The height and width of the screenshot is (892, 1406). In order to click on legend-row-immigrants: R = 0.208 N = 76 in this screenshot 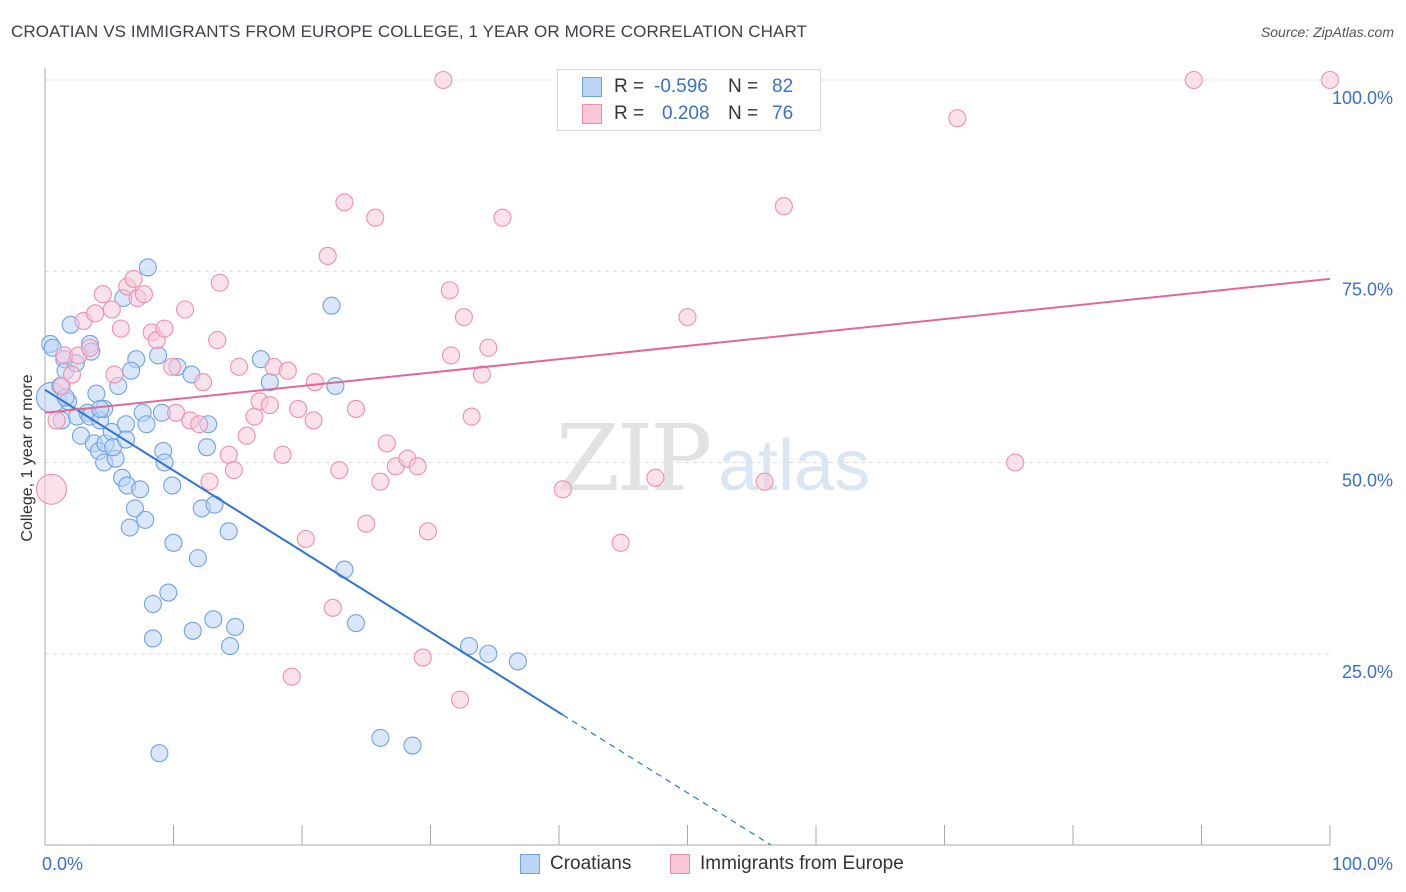, I will do `click(687, 114)`.